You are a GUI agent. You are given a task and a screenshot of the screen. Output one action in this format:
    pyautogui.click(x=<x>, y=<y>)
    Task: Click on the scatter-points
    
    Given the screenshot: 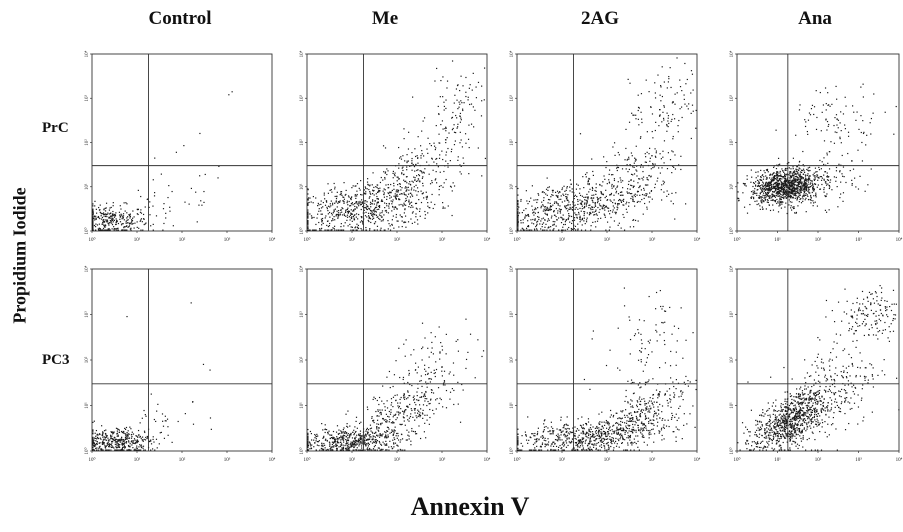 What is the action you would take?
    pyautogui.click(x=396, y=384)
    